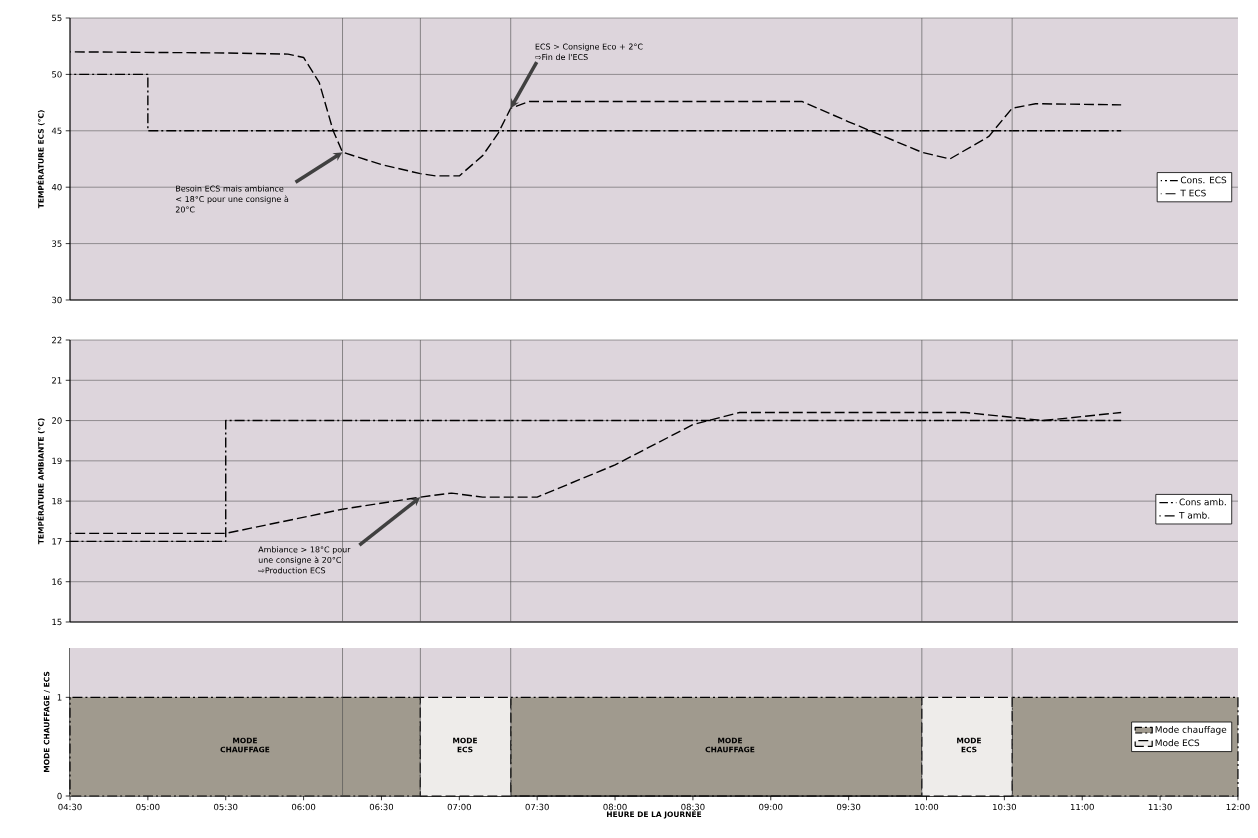 The width and height of the screenshot is (1258, 838). What do you see at coordinates (1194, 515) in the screenshot?
I see `legend-label: T amb.` at bounding box center [1194, 515].